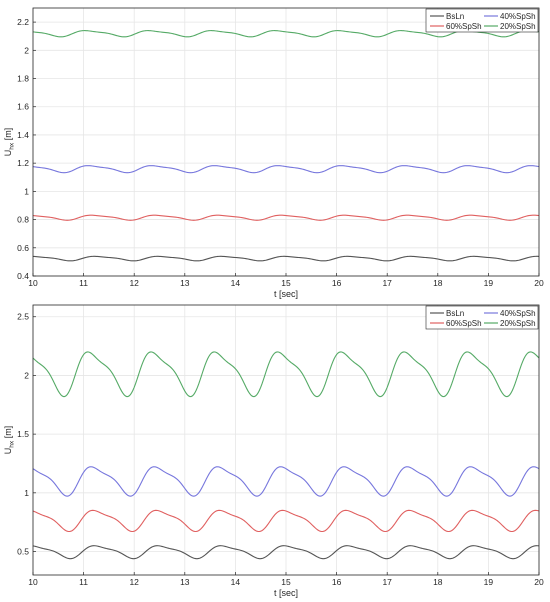 The width and height of the screenshot is (550, 602). I want to click on y-tick-label: 1.6, so click(23, 107).